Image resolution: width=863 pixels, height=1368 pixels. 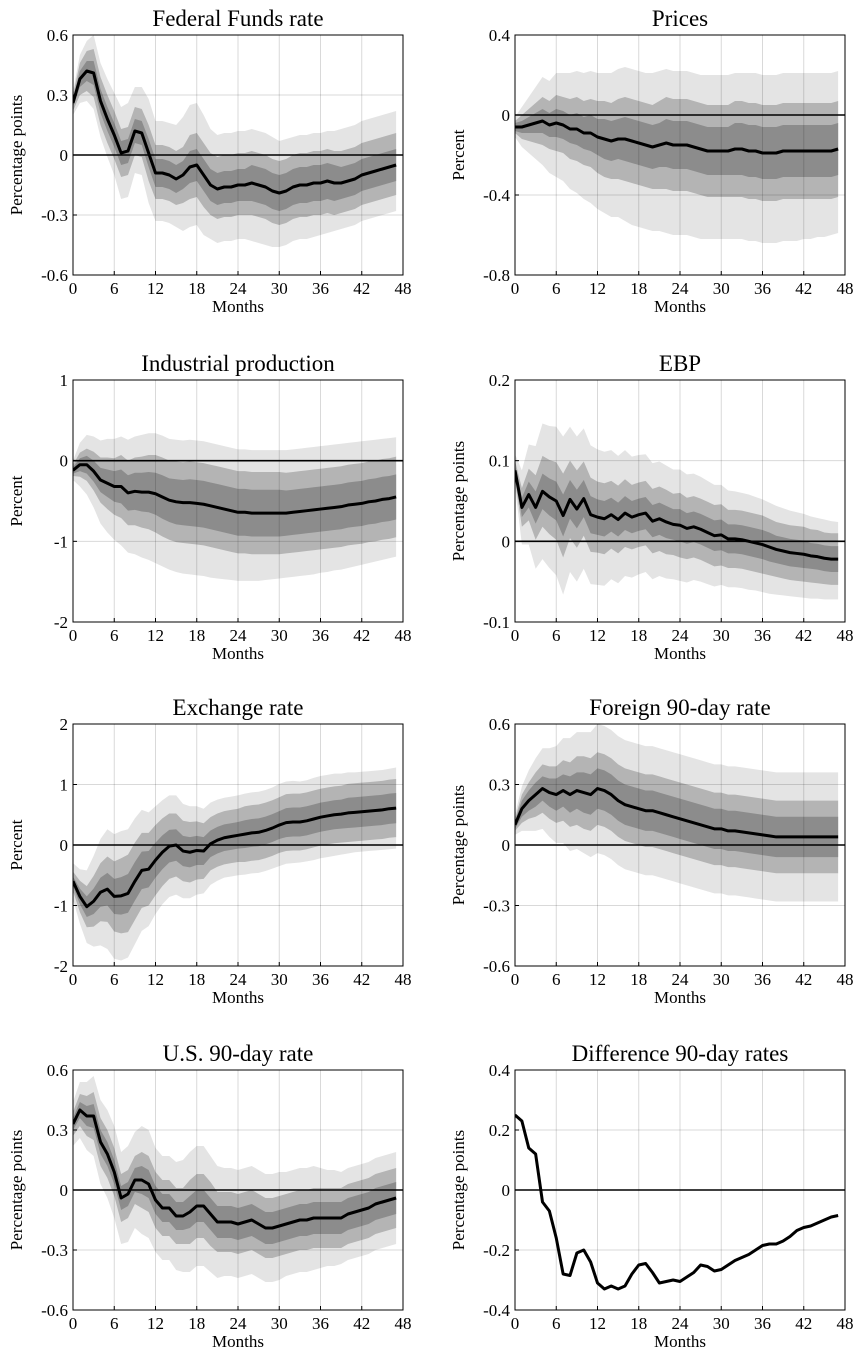 What do you see at coordinates (803, 979) in the screenshot?
I see `chart-6-x-tick-label-7: 42` at bounding box center [803, 979].